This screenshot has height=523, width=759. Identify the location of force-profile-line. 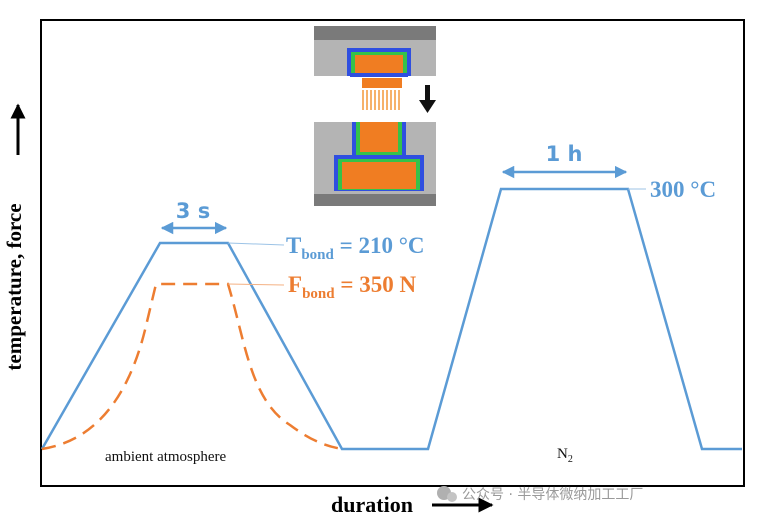
(192, 366).